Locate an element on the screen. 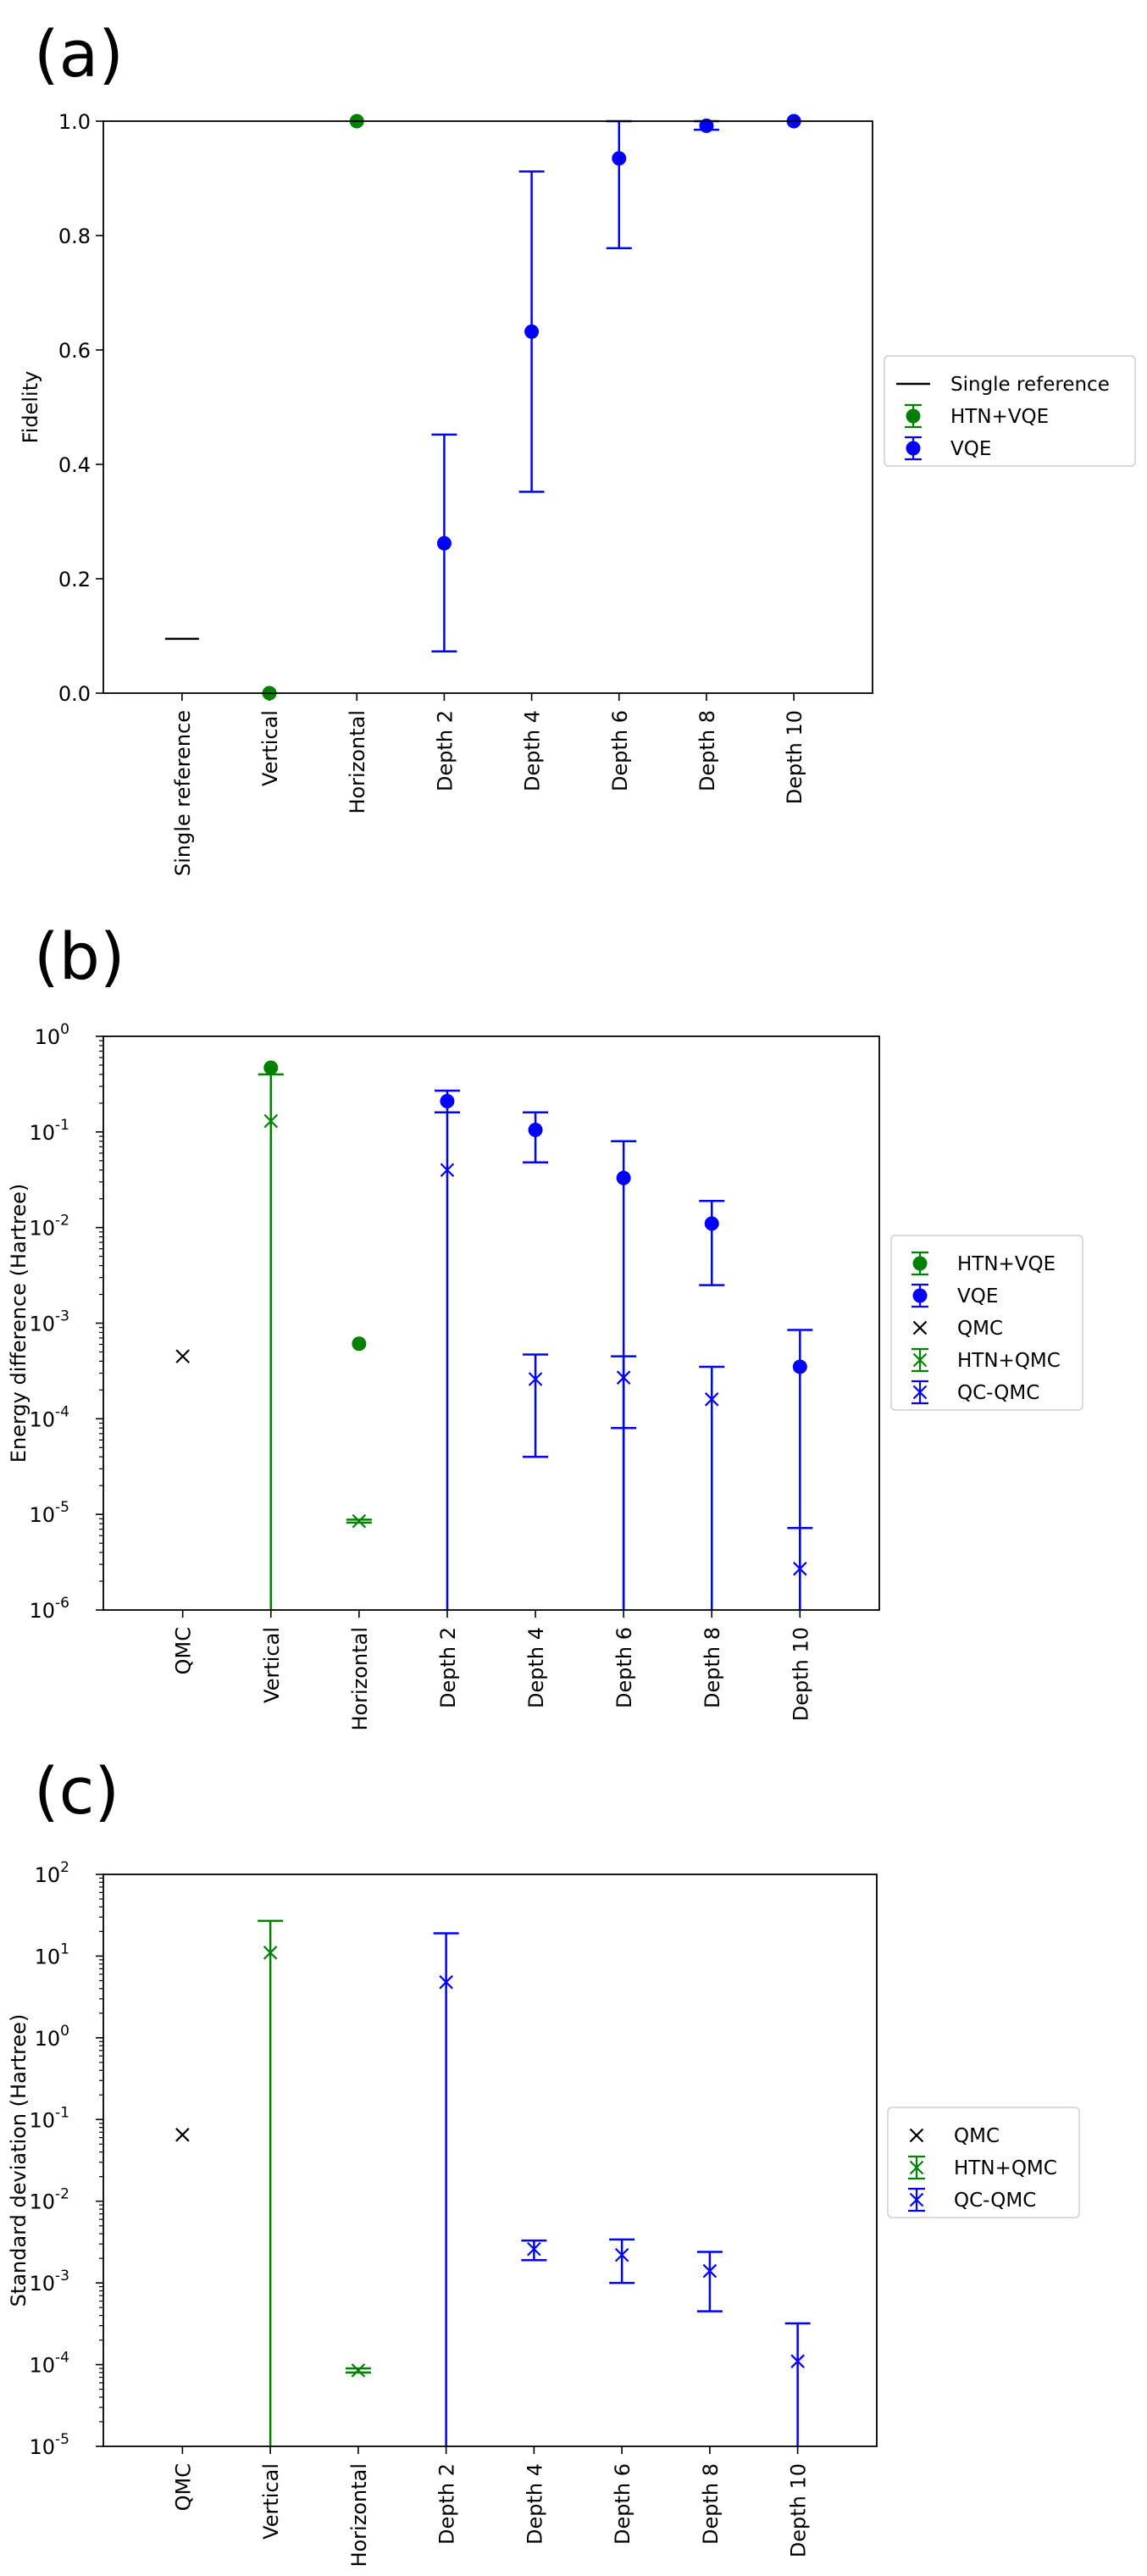 This screenshot has height=2576, width=1147. chart-point-htn-vqe is located at coordinates (359, 1344).